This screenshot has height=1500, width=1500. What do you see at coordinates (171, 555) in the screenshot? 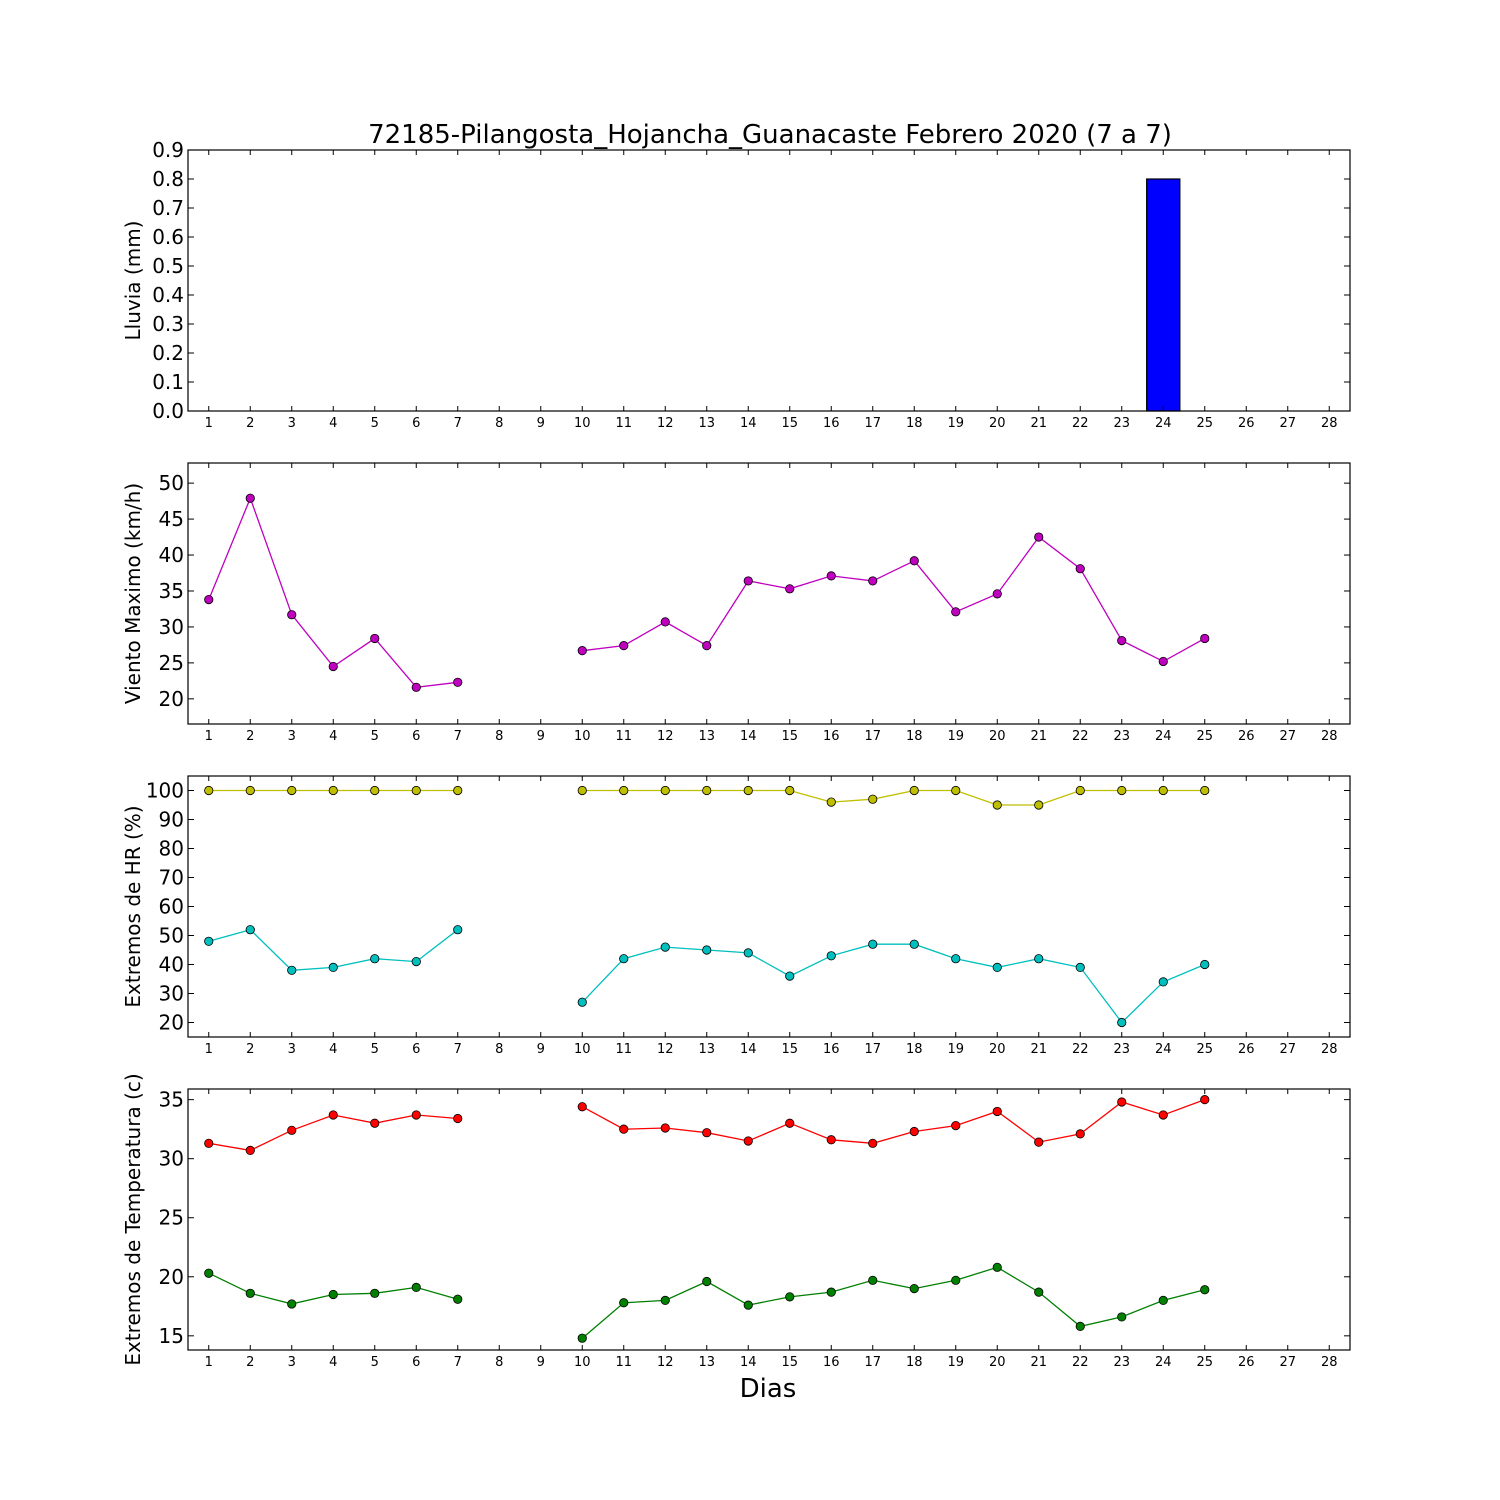
I see `y-tick-label: 40` at bounding box center [171, 555].